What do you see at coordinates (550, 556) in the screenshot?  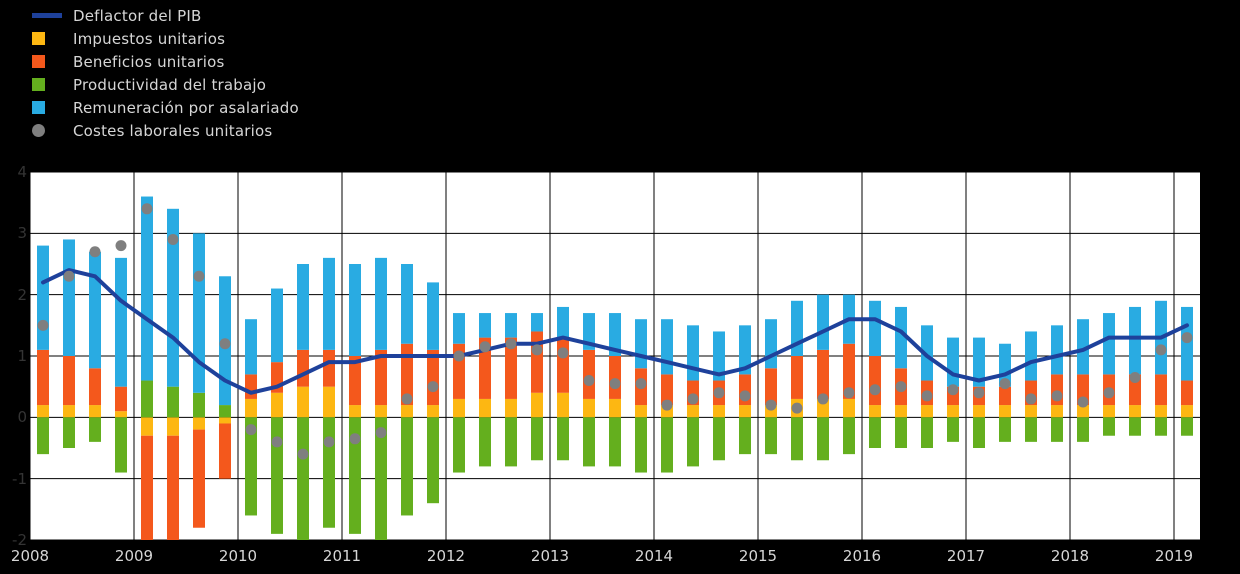 I see `x-tick-label: 2013` at bounding box center [550, 556].